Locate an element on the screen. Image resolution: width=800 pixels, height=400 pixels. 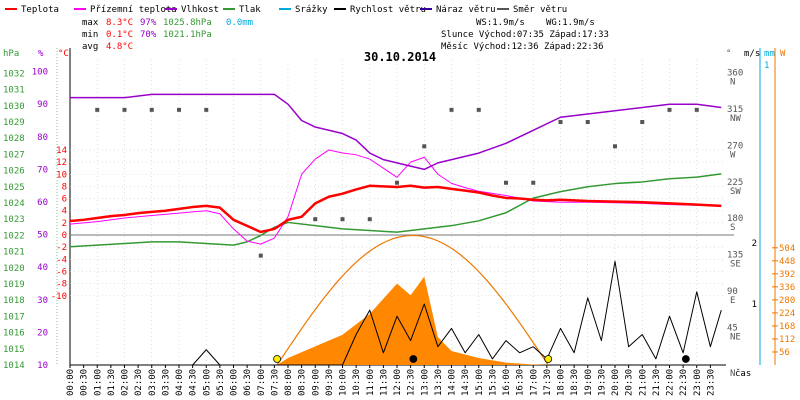
x-tick-label: 18:30 is located at coordinates (575, 382).